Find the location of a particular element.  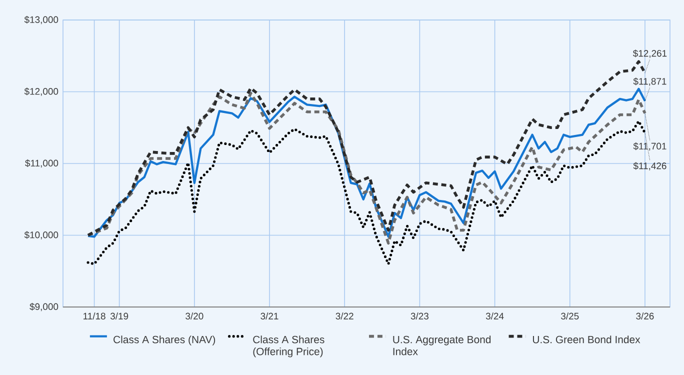

annotation: $11,871 is located at coordinates (649, 82).